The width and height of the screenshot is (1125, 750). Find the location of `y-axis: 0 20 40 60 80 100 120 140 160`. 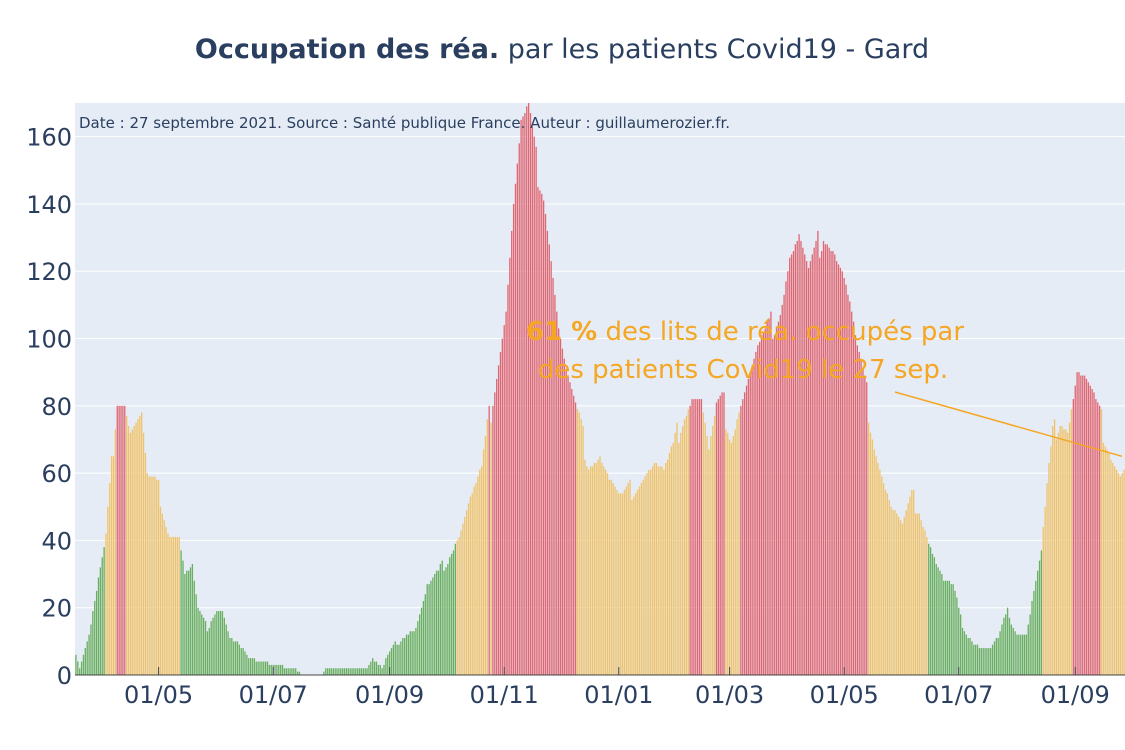

y-axis: 0 20 40 60 80 100 120 140 160 is located at coordinates (49, 407).